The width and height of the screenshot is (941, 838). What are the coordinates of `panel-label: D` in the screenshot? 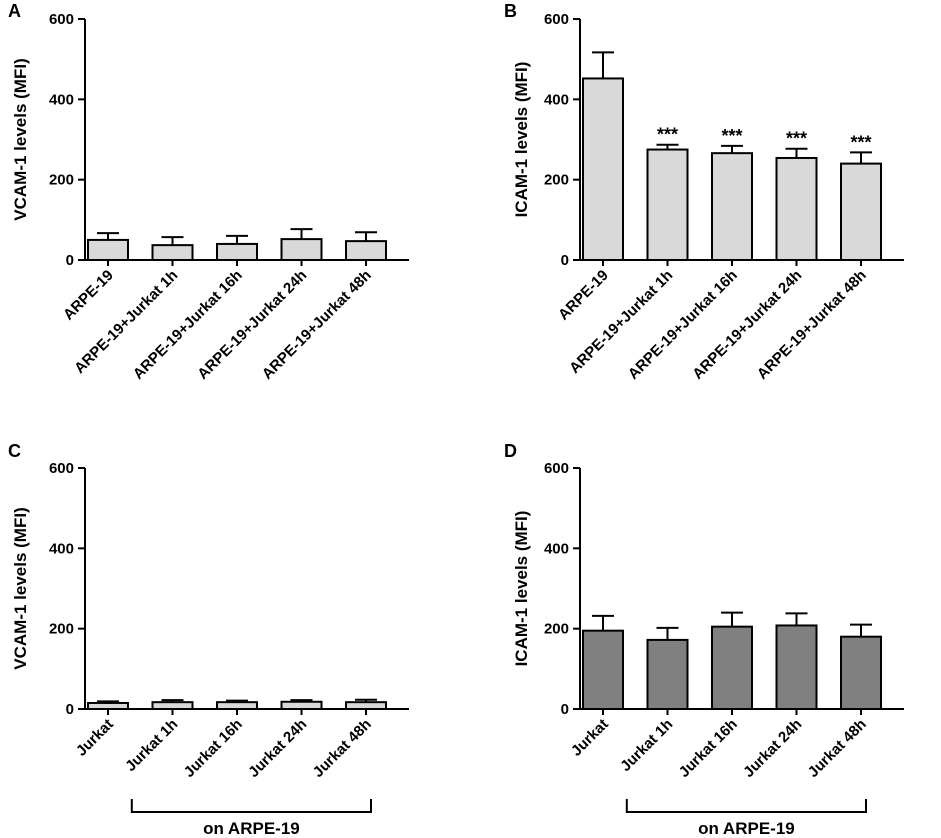 It's located at (510, 451).